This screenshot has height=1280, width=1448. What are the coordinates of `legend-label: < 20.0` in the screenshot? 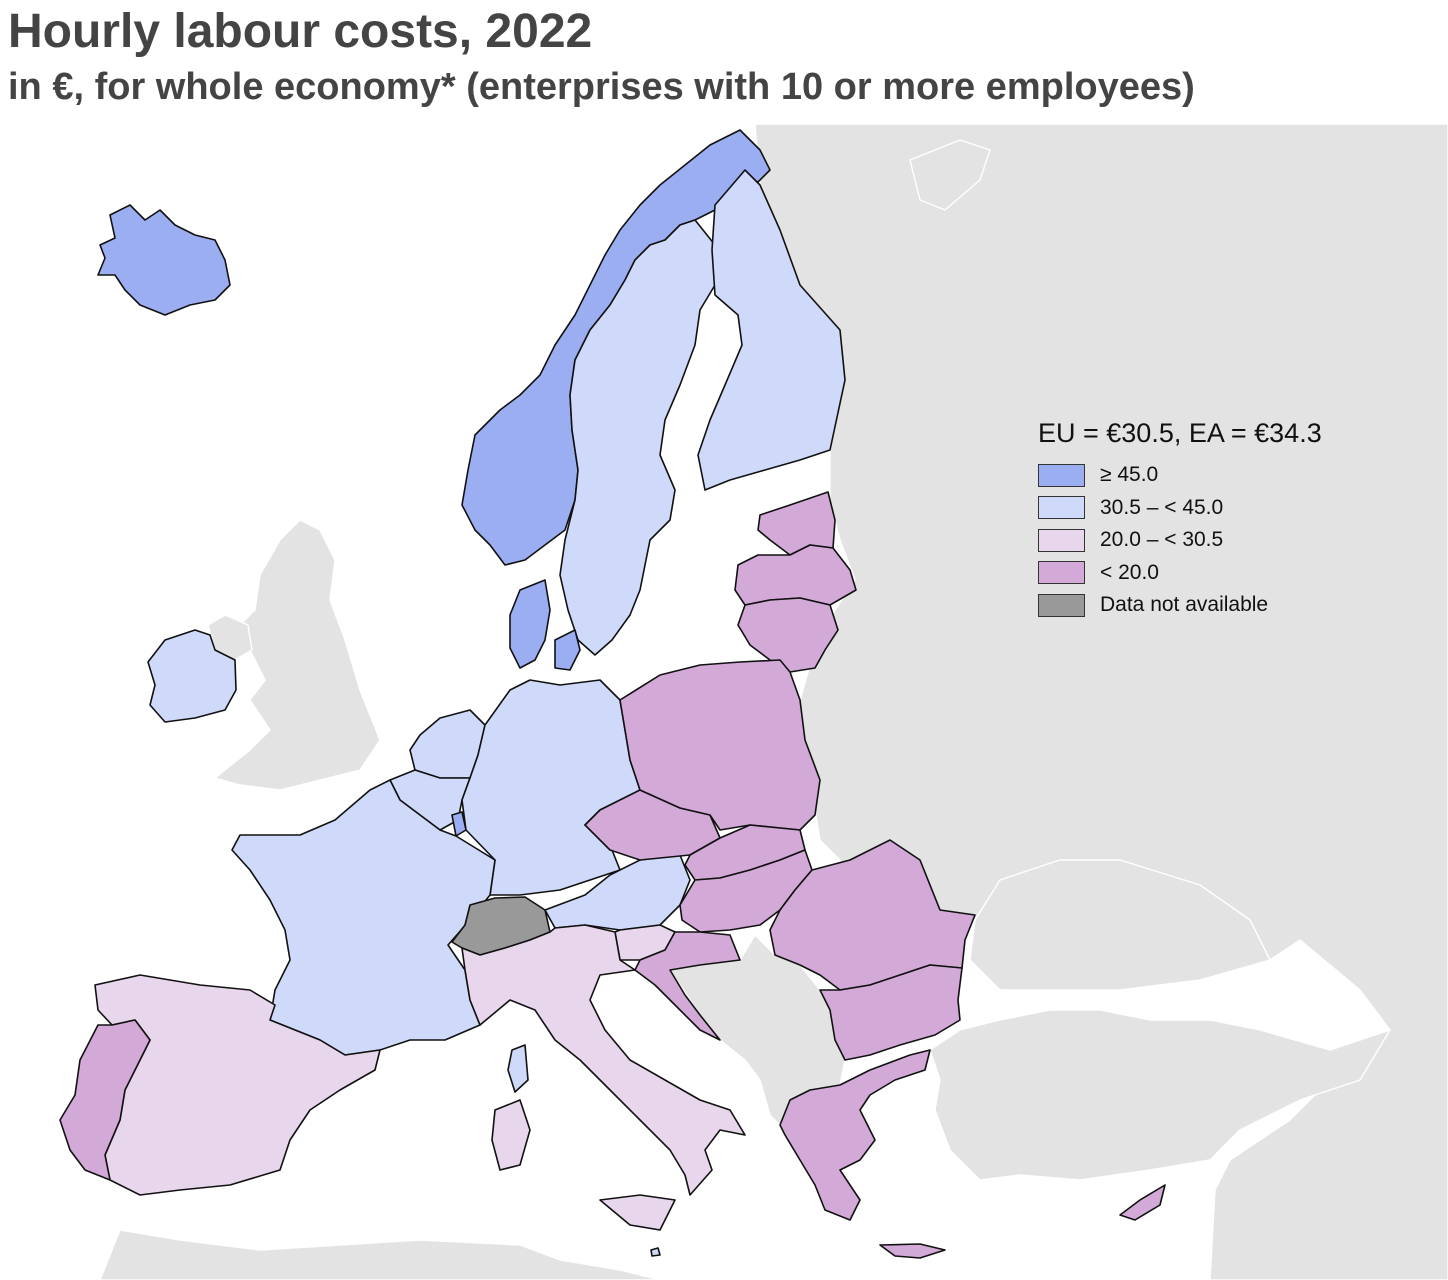 It's located at (1129, 572).